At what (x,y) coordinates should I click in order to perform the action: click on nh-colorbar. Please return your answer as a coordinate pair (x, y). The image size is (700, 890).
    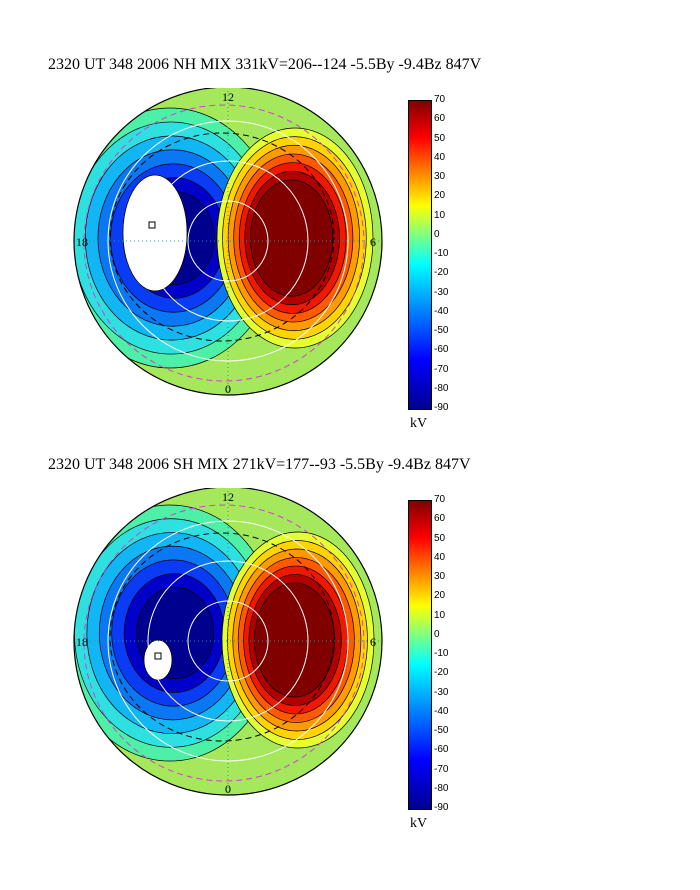
    Looking at the image, I should click on (420, 255).